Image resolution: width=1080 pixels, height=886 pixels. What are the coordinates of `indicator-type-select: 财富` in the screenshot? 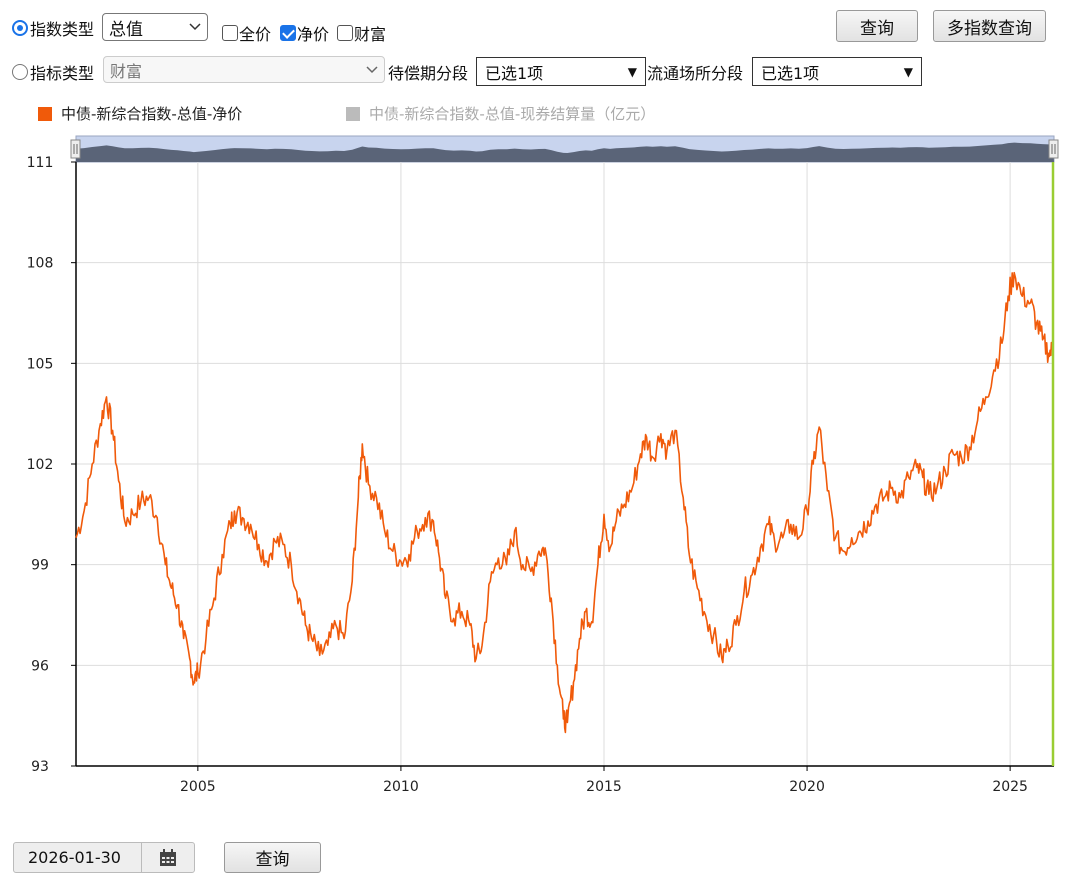 It's located at (244, 69).